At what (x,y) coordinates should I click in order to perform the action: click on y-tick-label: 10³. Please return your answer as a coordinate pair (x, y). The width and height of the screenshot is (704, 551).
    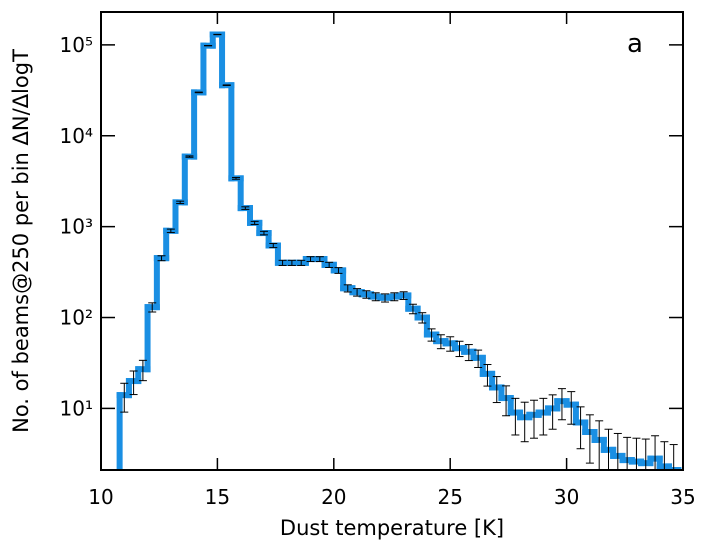
    Looking at the image, I should click on (76, 227).